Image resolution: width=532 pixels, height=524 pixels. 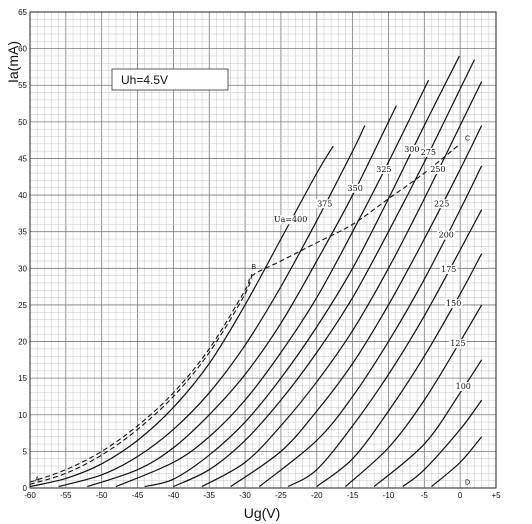 What do you see at coordinates (496, 495) in the screenshot?
I see `x-tick-label: +5` at bounding box center [496, 495].